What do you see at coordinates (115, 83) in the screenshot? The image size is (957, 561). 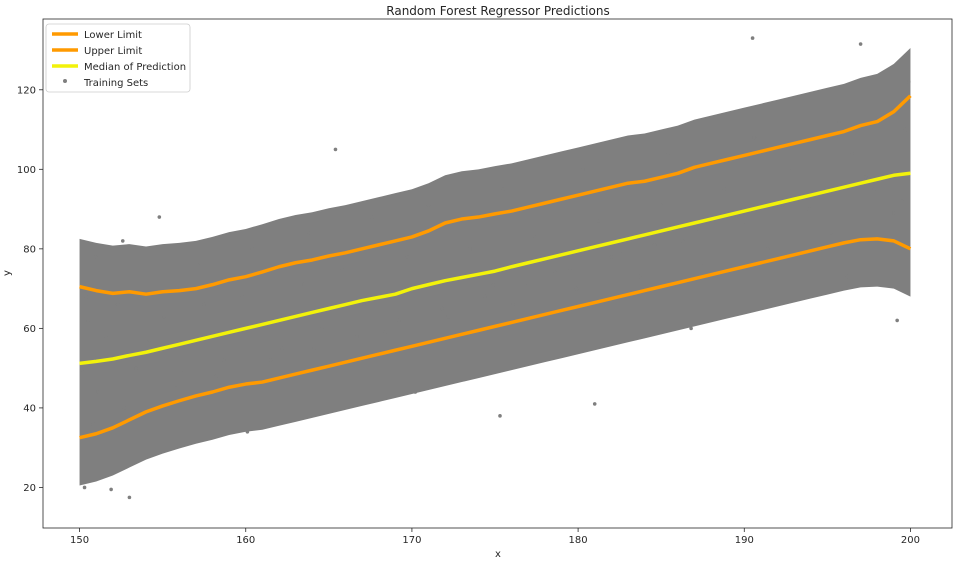 I see `legend-label-training-sets: Training Sets` at bounding box center [115, 83].